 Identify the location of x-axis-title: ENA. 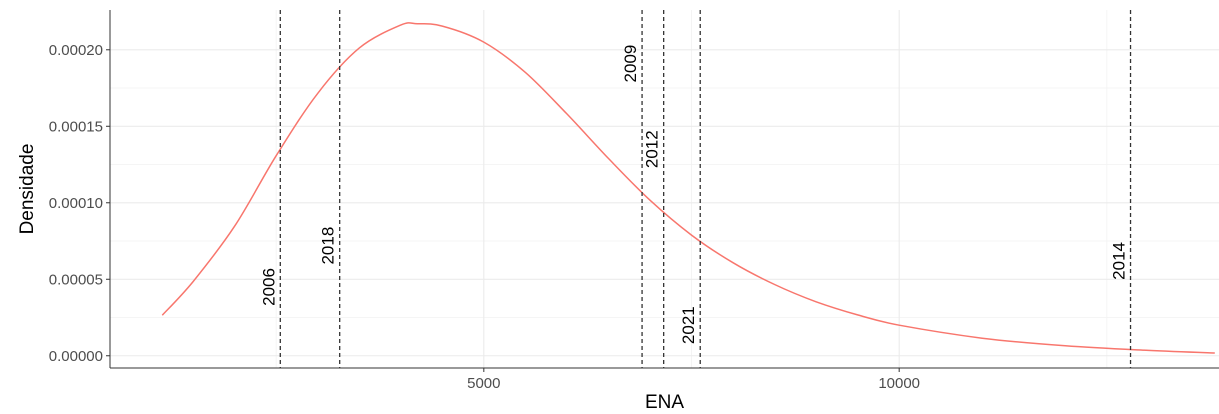
(664, 402).